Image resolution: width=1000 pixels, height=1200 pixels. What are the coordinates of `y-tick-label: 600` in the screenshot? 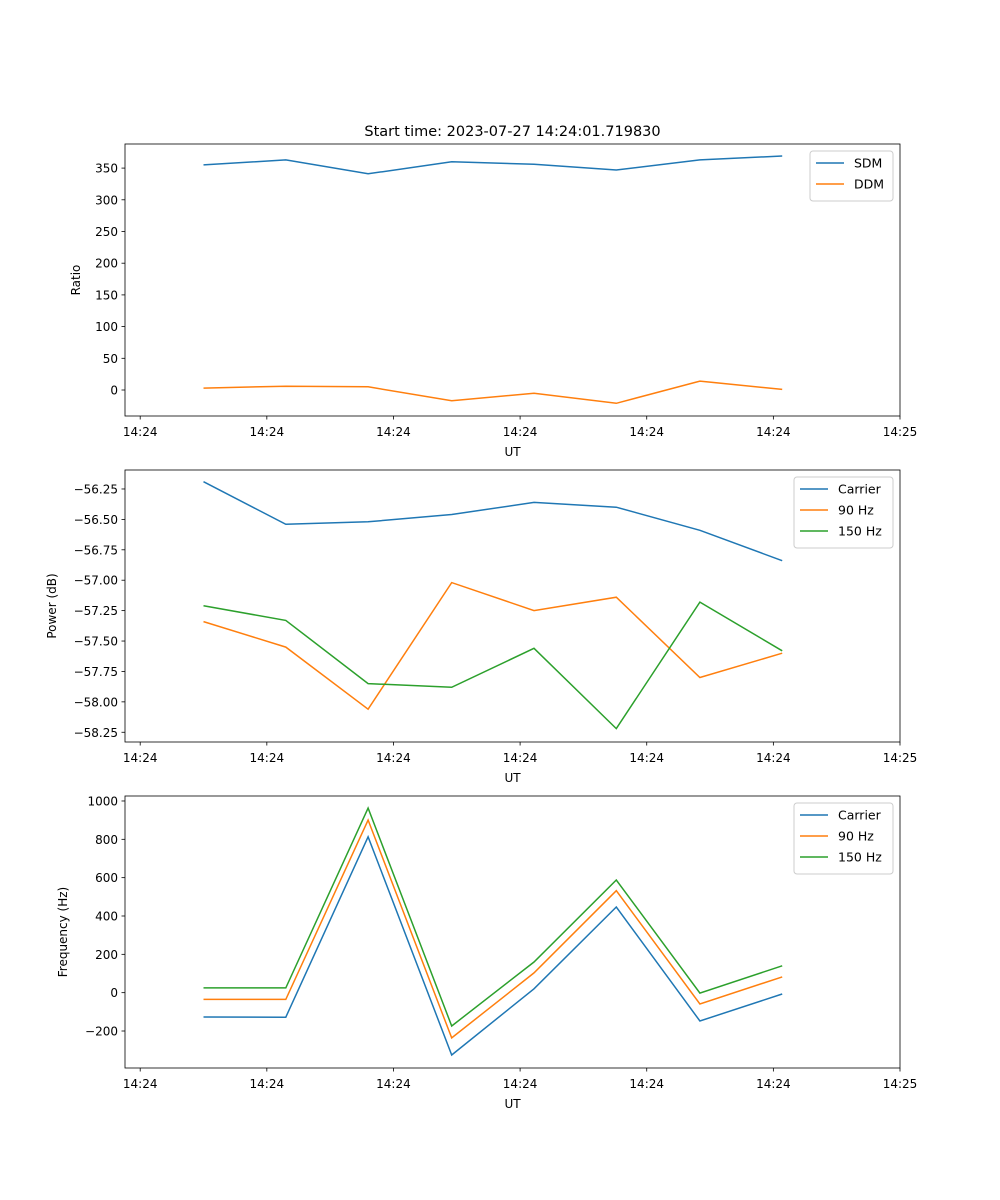 It's located at (106, 878).